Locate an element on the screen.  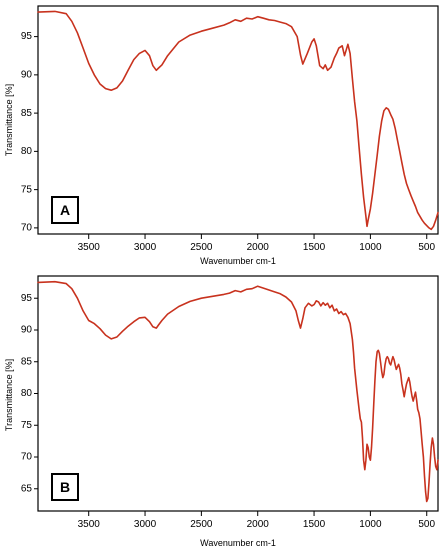
y-axis: 65 70 75 80 85 90 95 is located at coordinates (29, 393).